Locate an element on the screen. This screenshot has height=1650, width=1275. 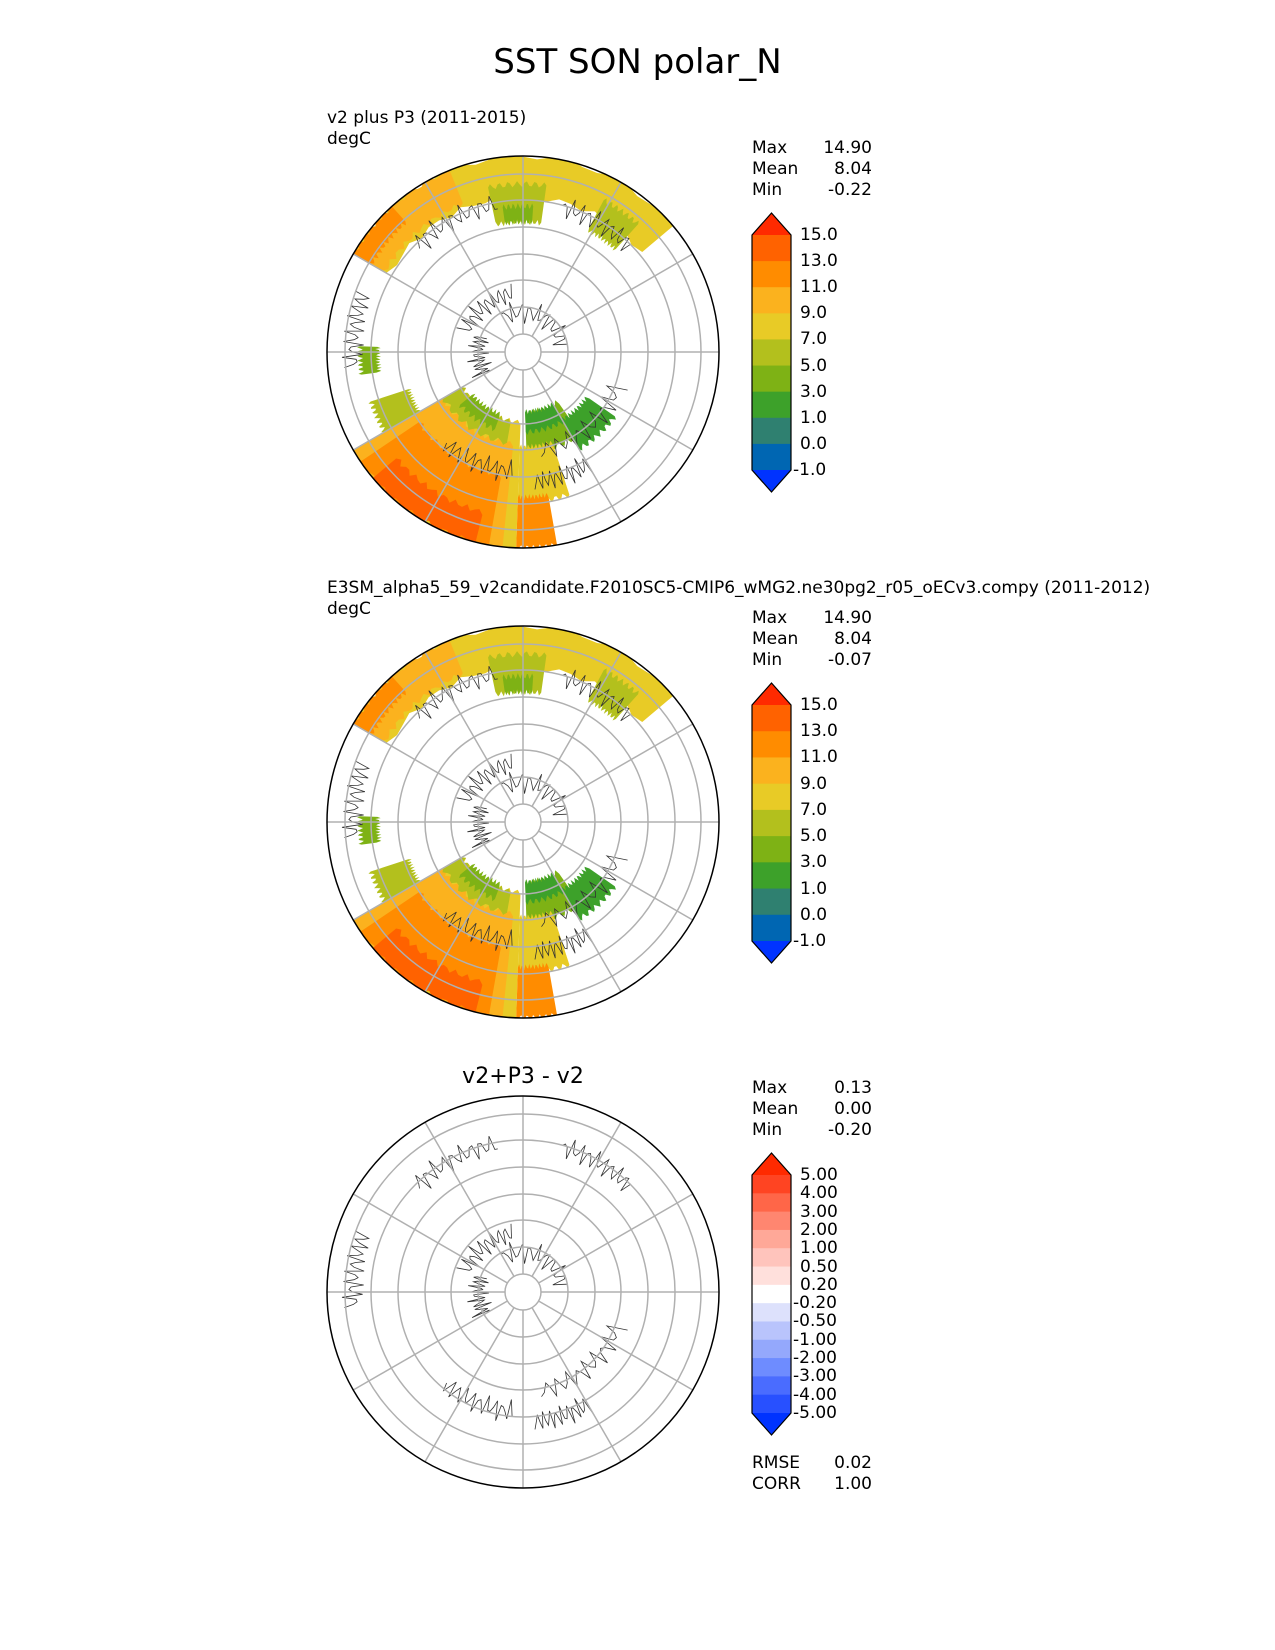
max-value: 0.13 is located at coordinates (853, 1088).